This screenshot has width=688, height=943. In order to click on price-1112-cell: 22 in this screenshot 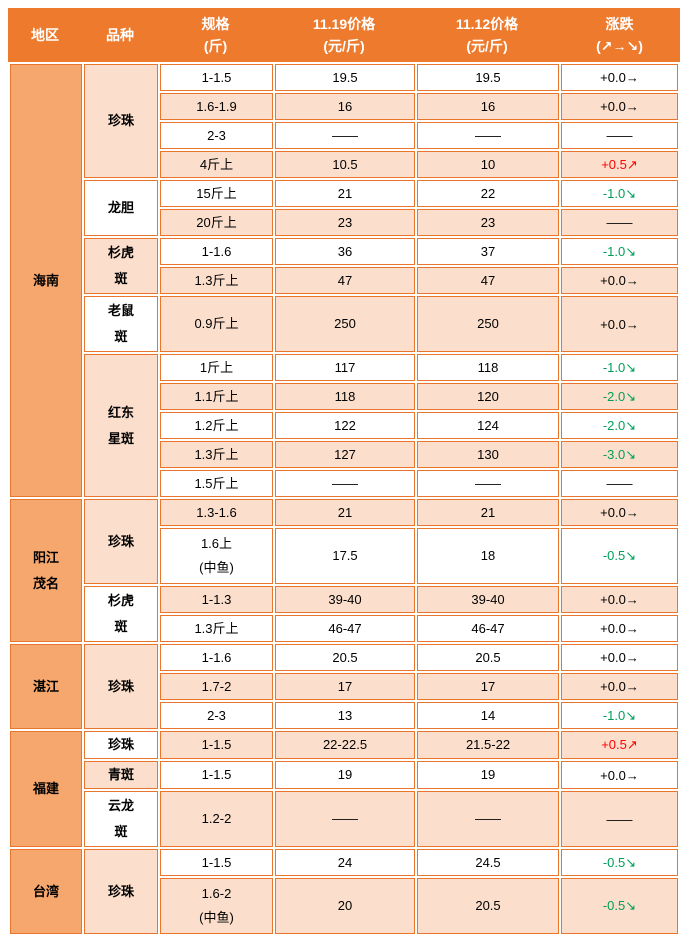, I will do `click(488, 193)`.